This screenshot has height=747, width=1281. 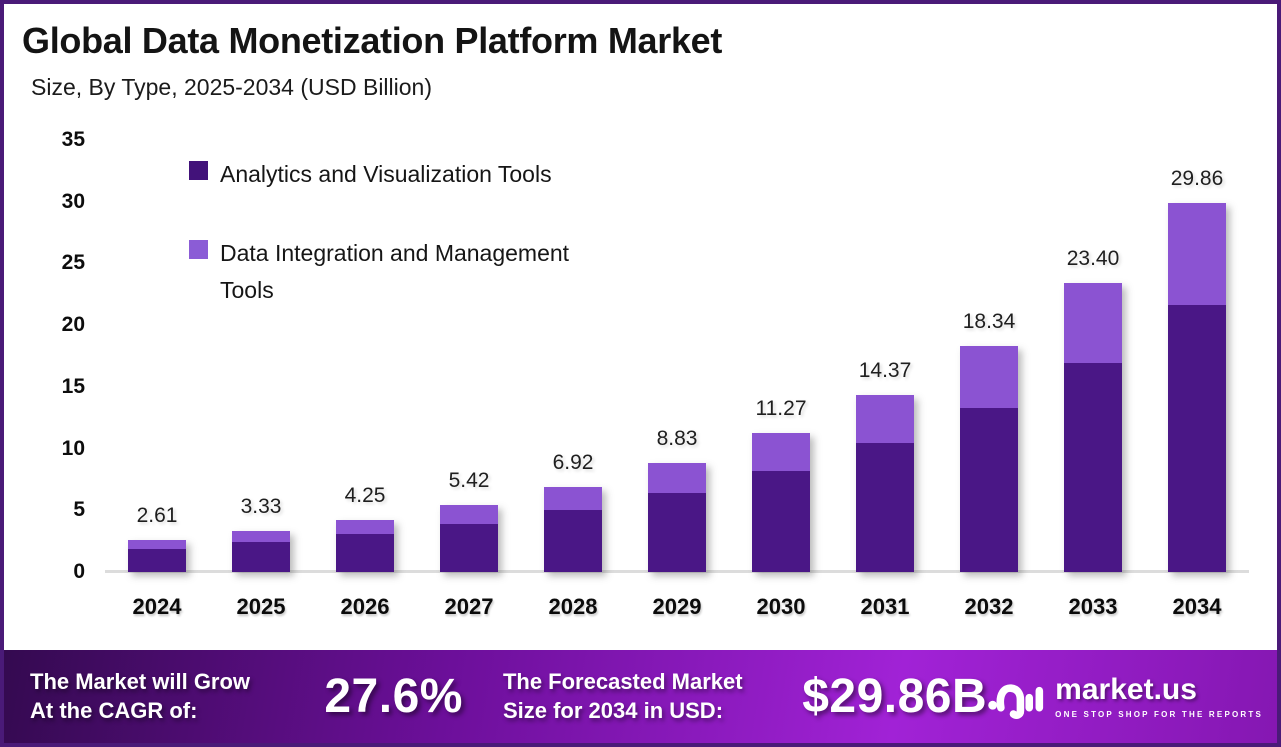 What do you see at coordinates (157, 696) in the screenshot?
I see `cagr-label: The Market will Grow At the CAGR of:` at bounding box center [157, 696].